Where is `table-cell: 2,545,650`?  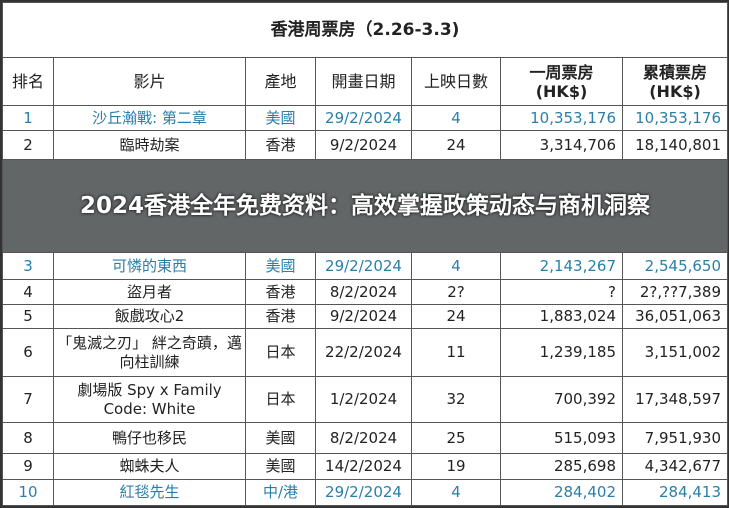 table-cell: 2,545,650 is located at coordinates (675, 266).